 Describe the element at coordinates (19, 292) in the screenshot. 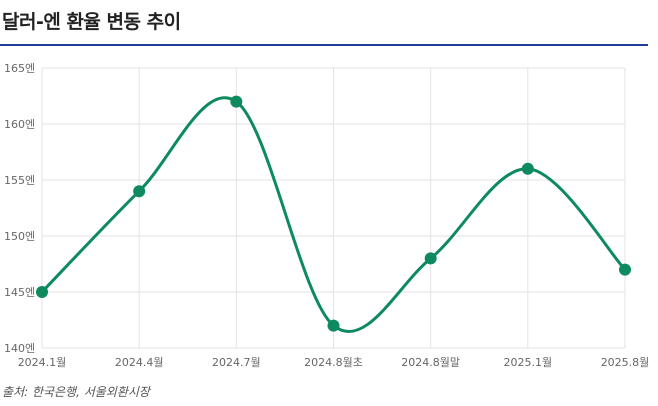

I see `y-tick-label: 145엔` at that location.